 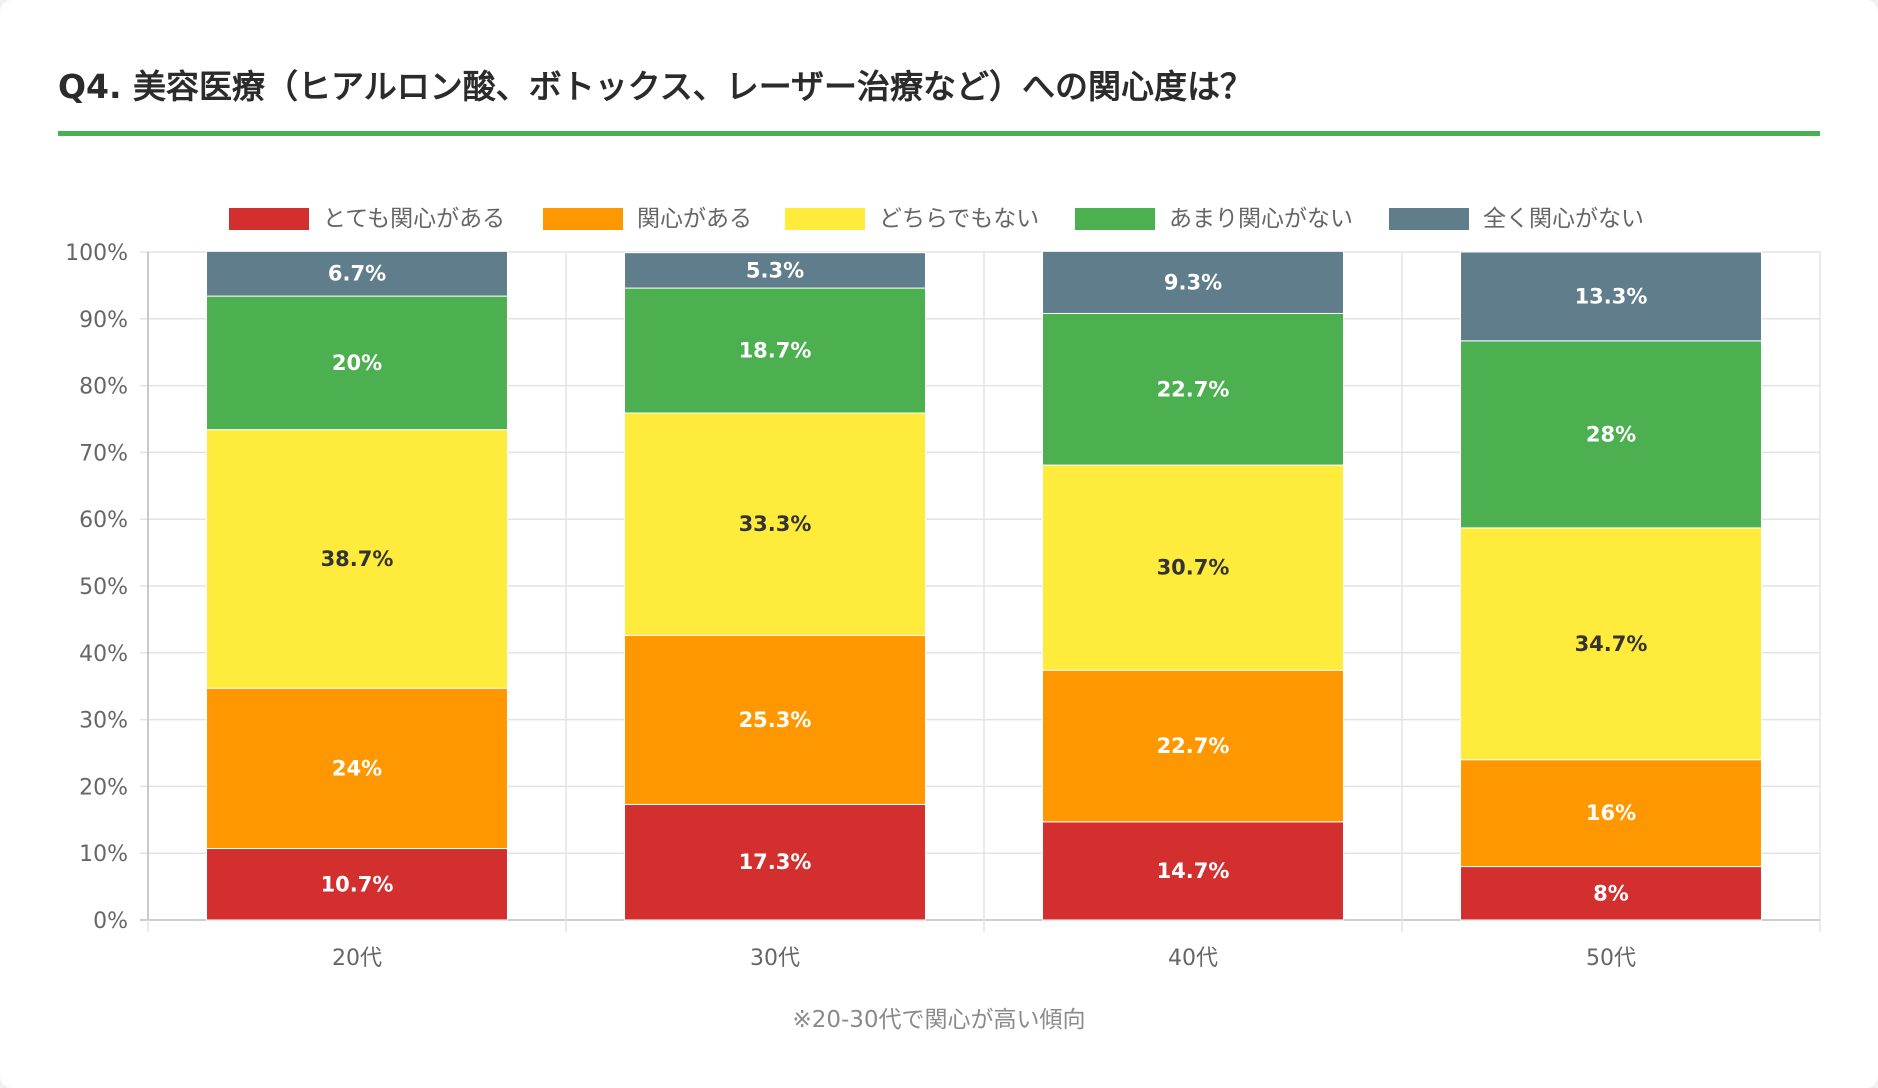 I want to click on x-tick-label: 50代, so click(x=1611, y=958).